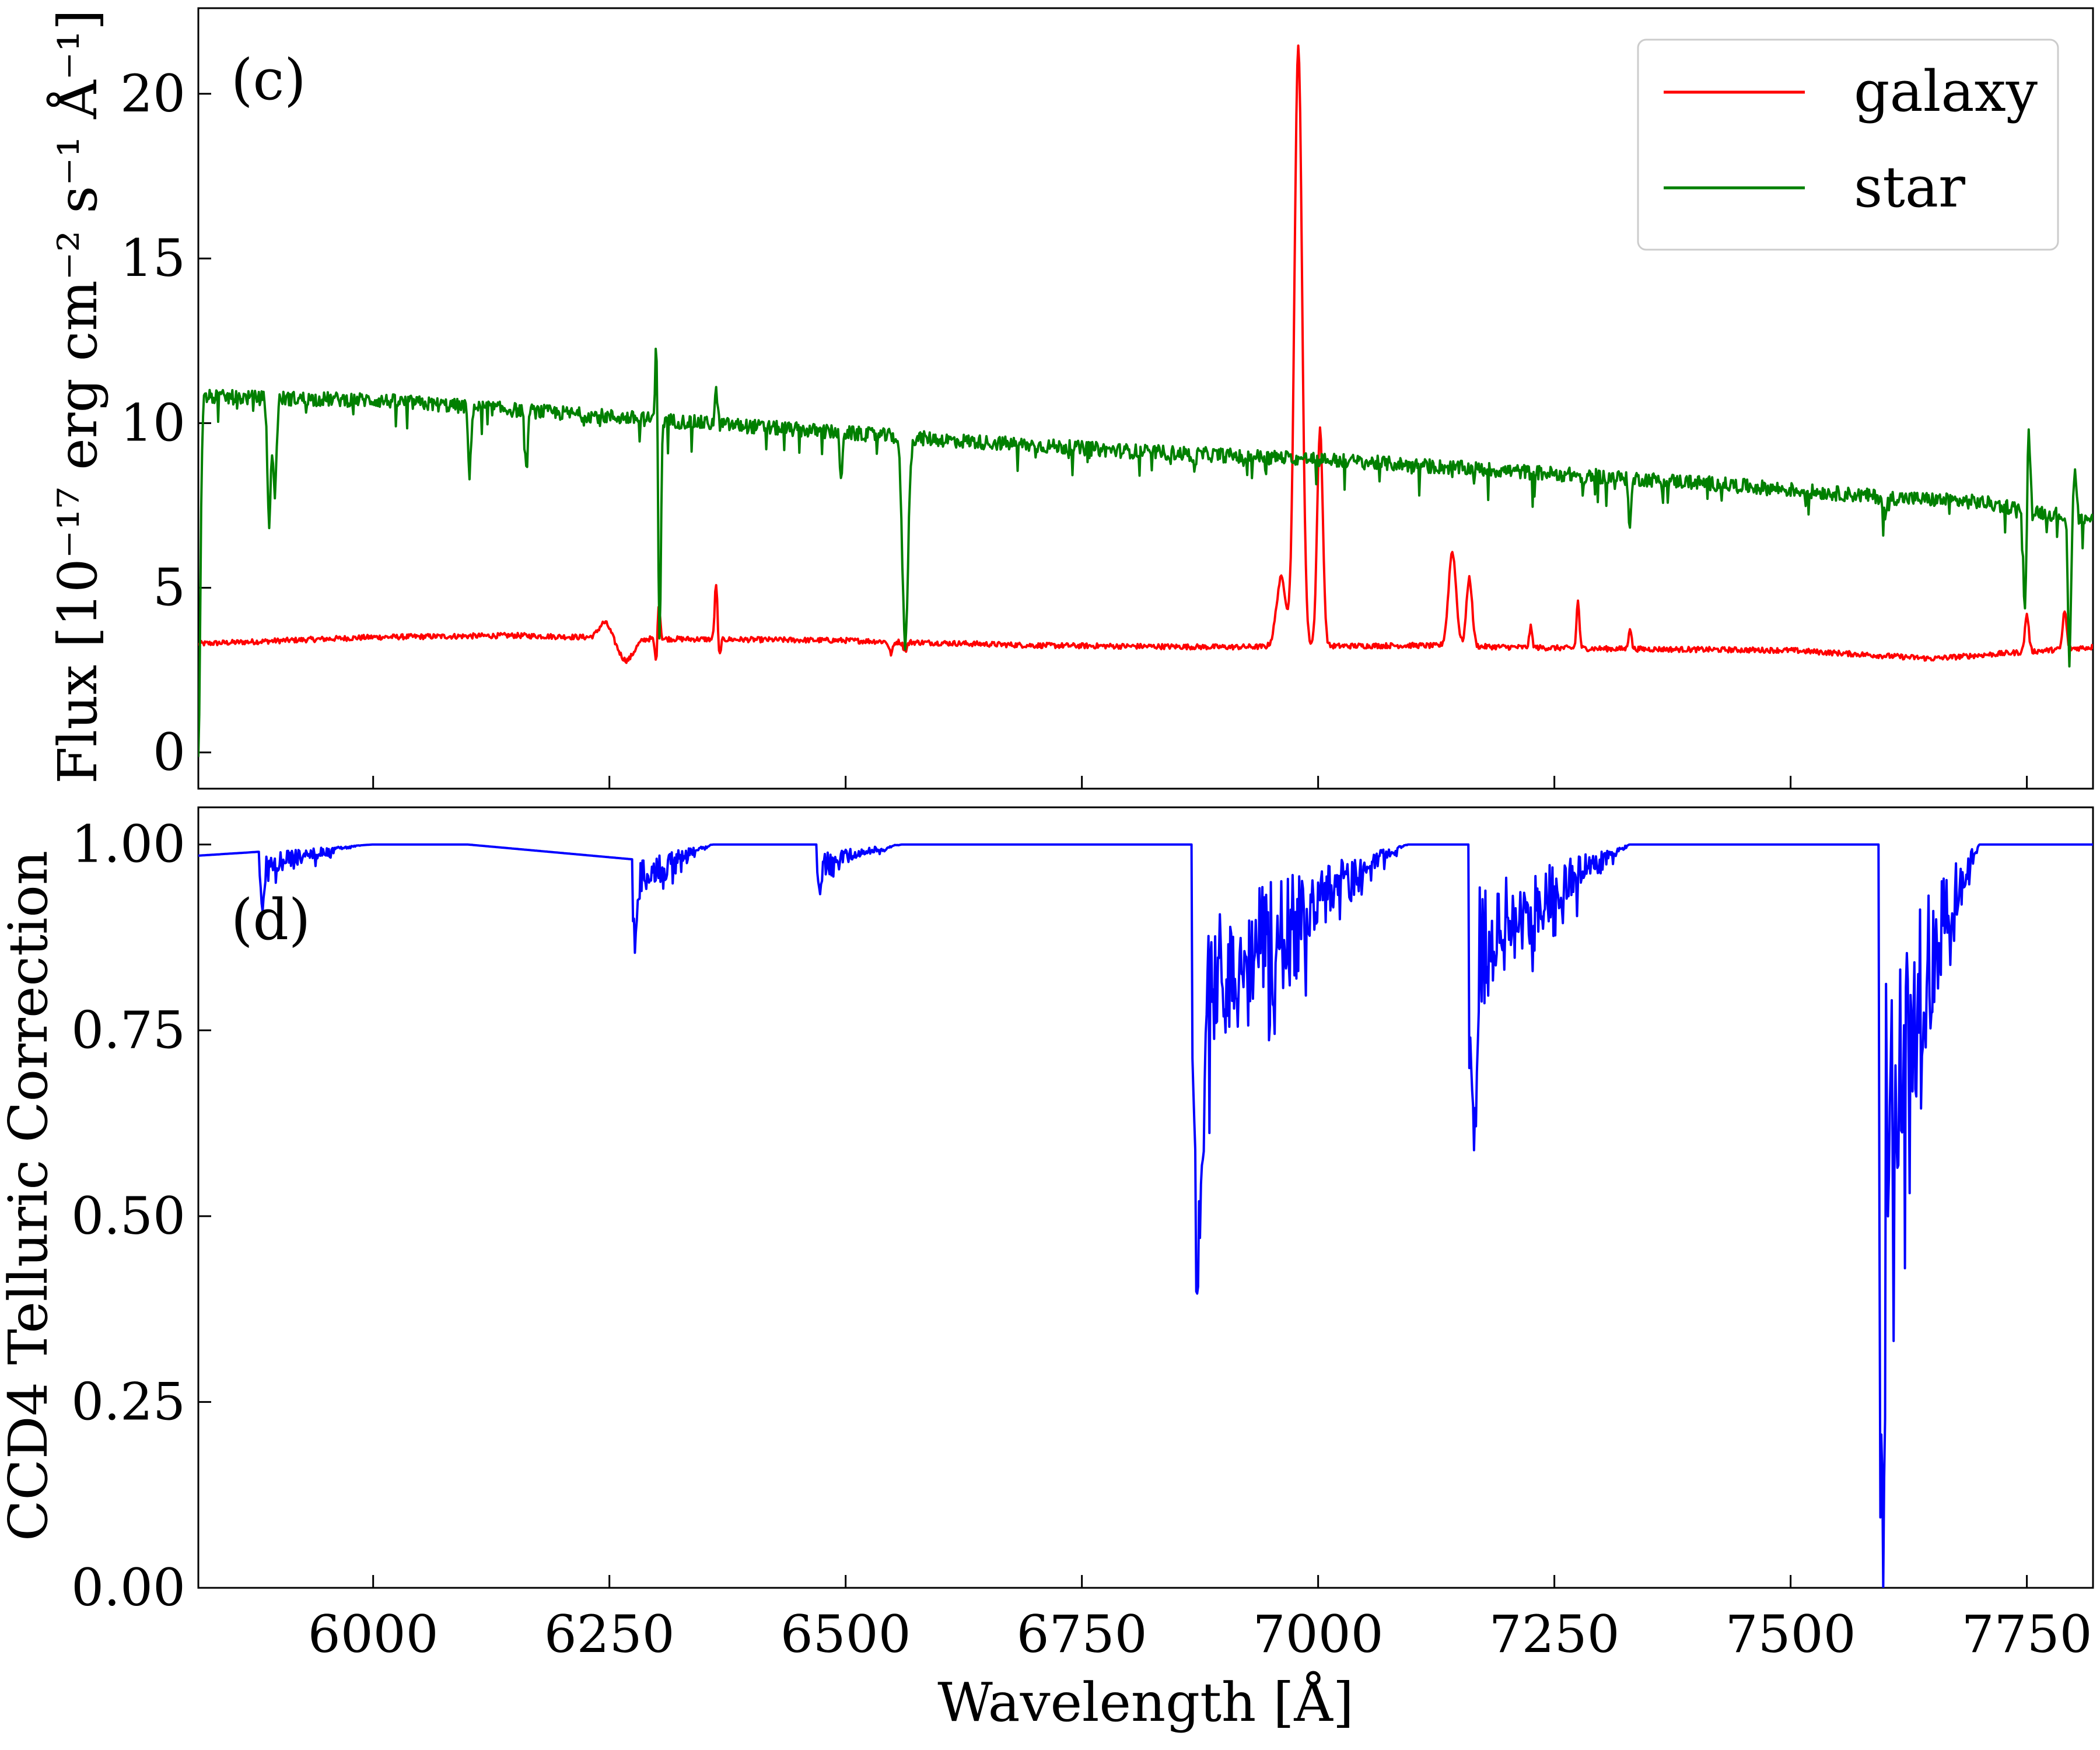  I want to click on x-tick-label: 7750, so click(2027, 1634).